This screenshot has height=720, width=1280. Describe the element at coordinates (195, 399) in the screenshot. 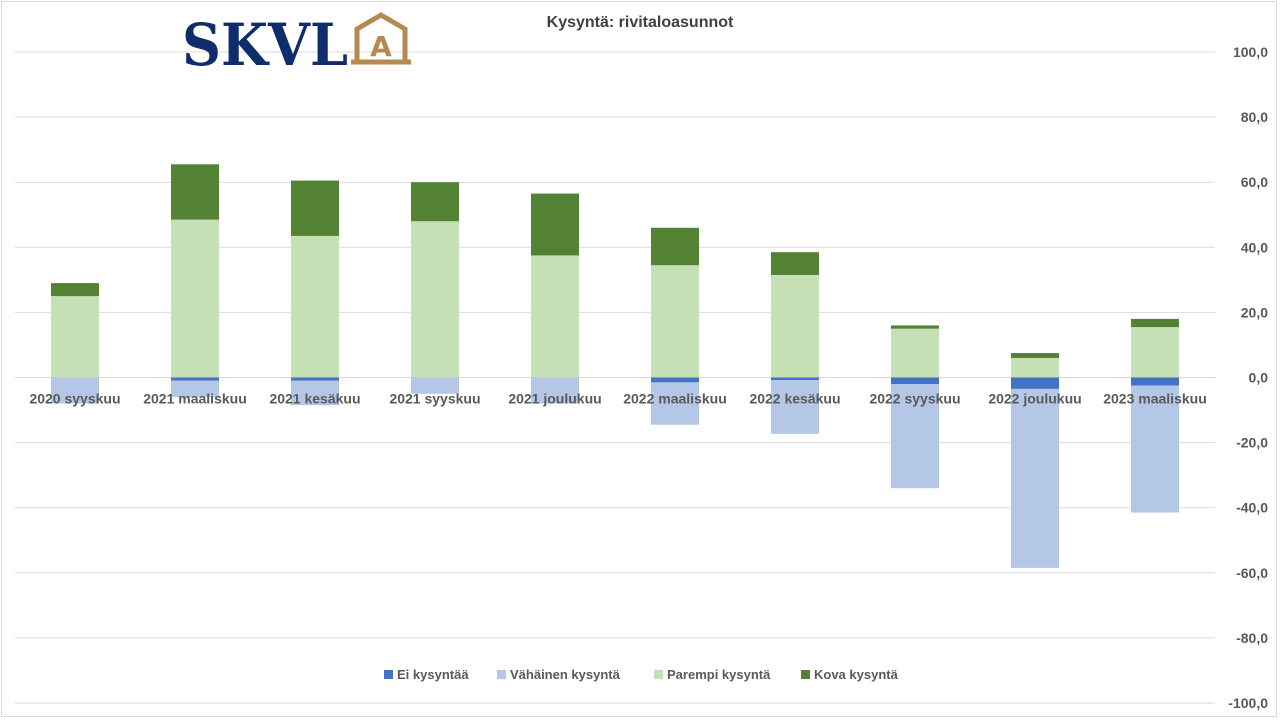

I see `x-category-label: 2021 maaliskuu` at that location.